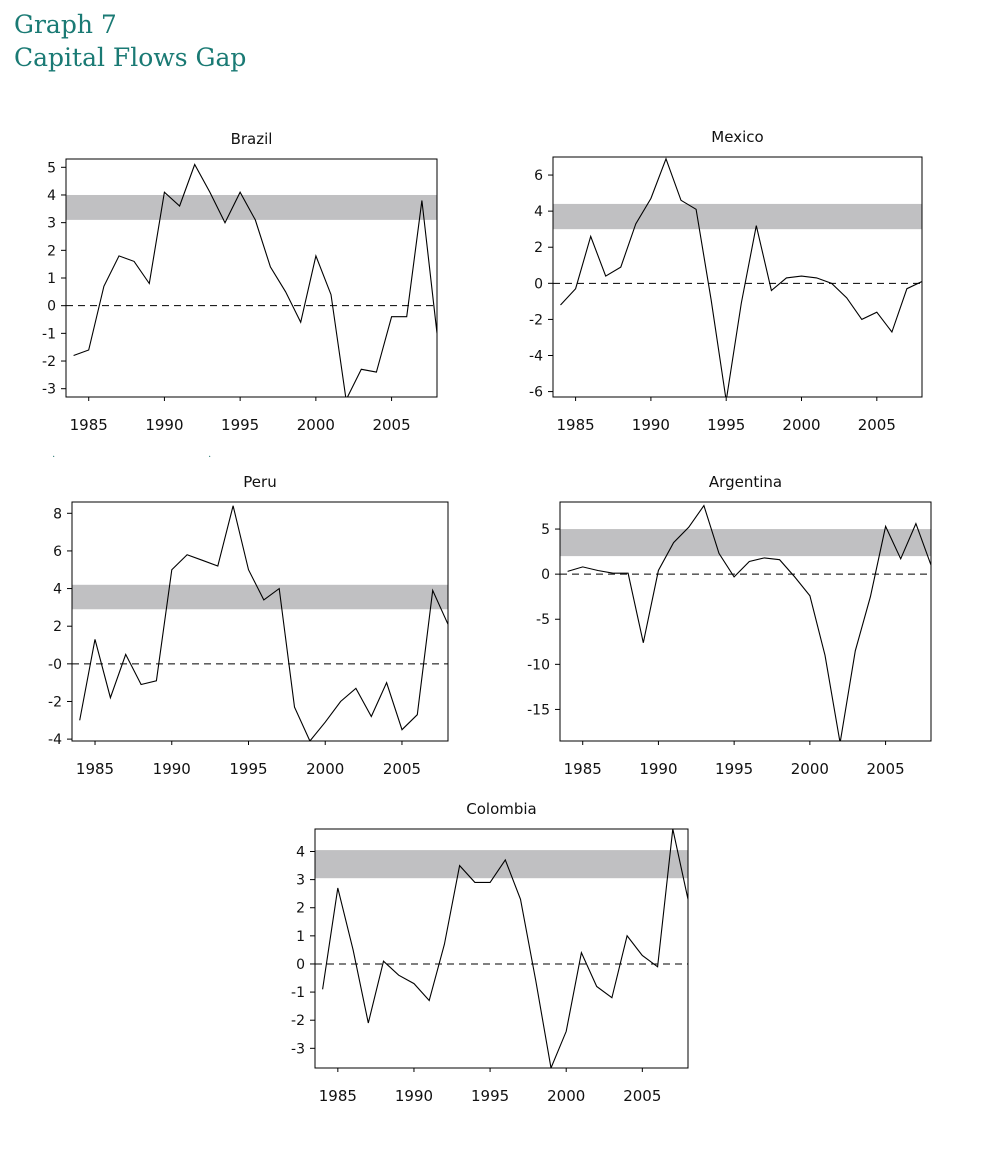 Image resolution: width=1002 pixels, height=1150 pixels. Describe the element at coordinates (737, 137) in the screenshot. I see `mexico-title: Mexico` at that location.